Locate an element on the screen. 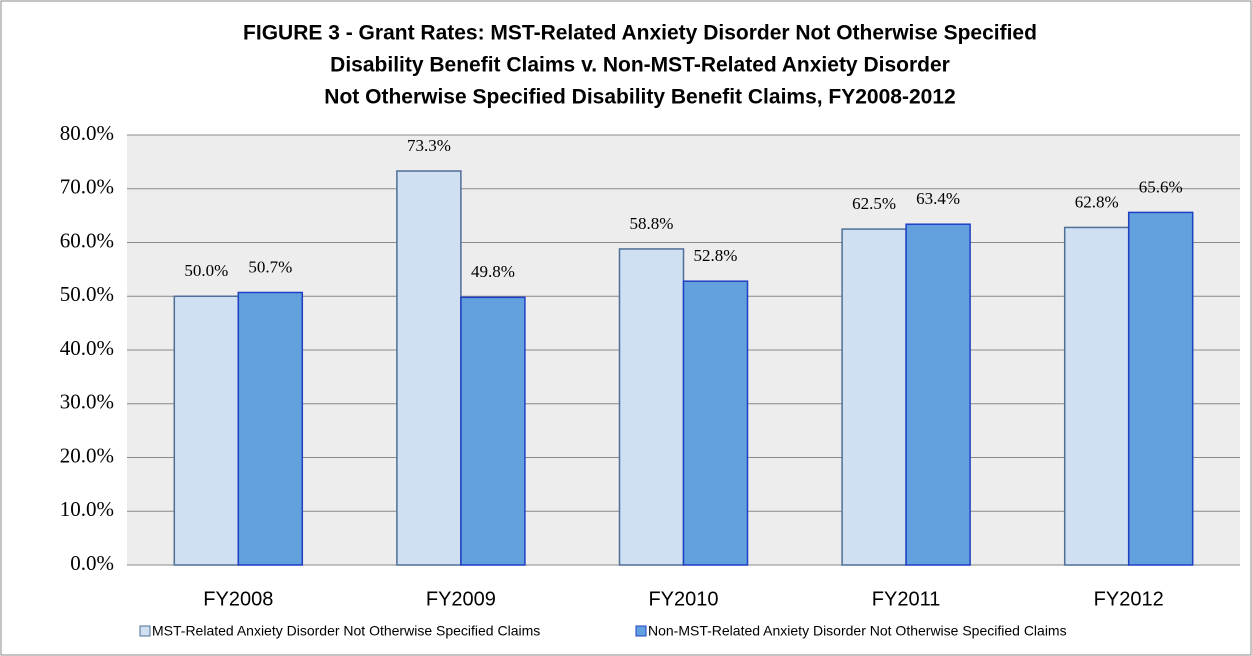 This screenshot has height=656, width=1252. value-label: 49.8% is located at coordinates (493, 271).